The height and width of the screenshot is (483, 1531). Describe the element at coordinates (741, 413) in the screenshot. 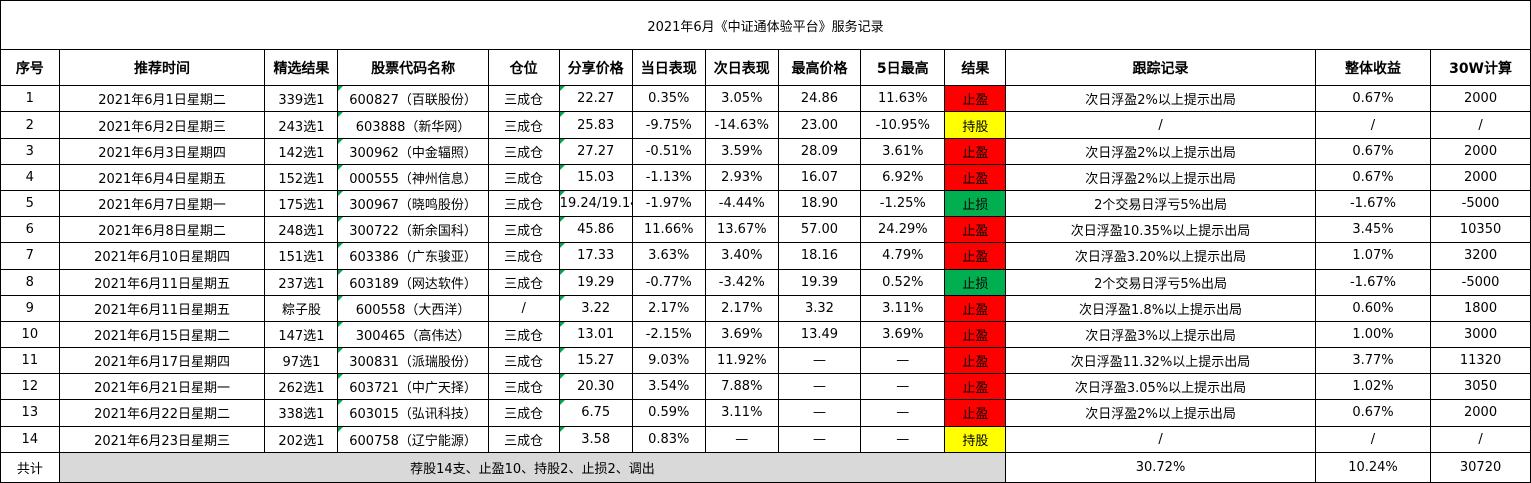

I see `cell-next-change: 3.11%` at that location.